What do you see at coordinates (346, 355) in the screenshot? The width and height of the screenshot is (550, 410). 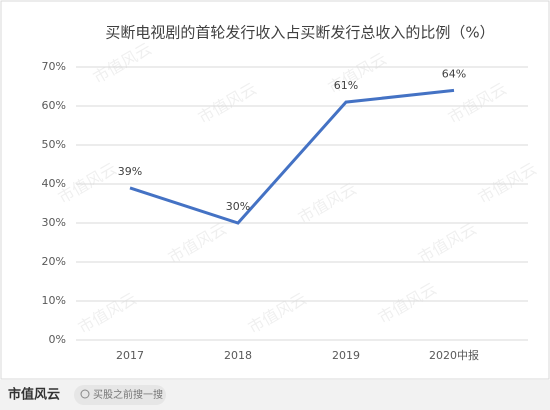 I see `x-tick-label: 2019` at bounding box center [346, 355].